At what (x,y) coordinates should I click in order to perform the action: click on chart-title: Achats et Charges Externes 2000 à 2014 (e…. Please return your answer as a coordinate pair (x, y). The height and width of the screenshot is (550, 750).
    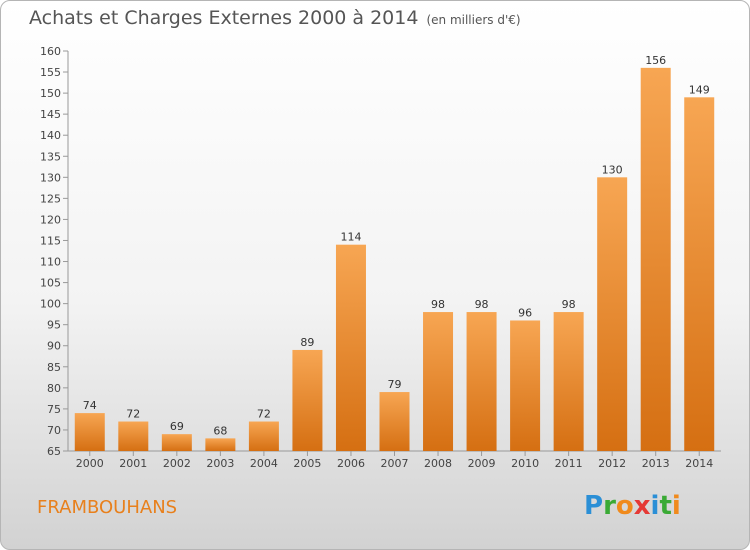
    Looking at the image, I should click on (275, 18).